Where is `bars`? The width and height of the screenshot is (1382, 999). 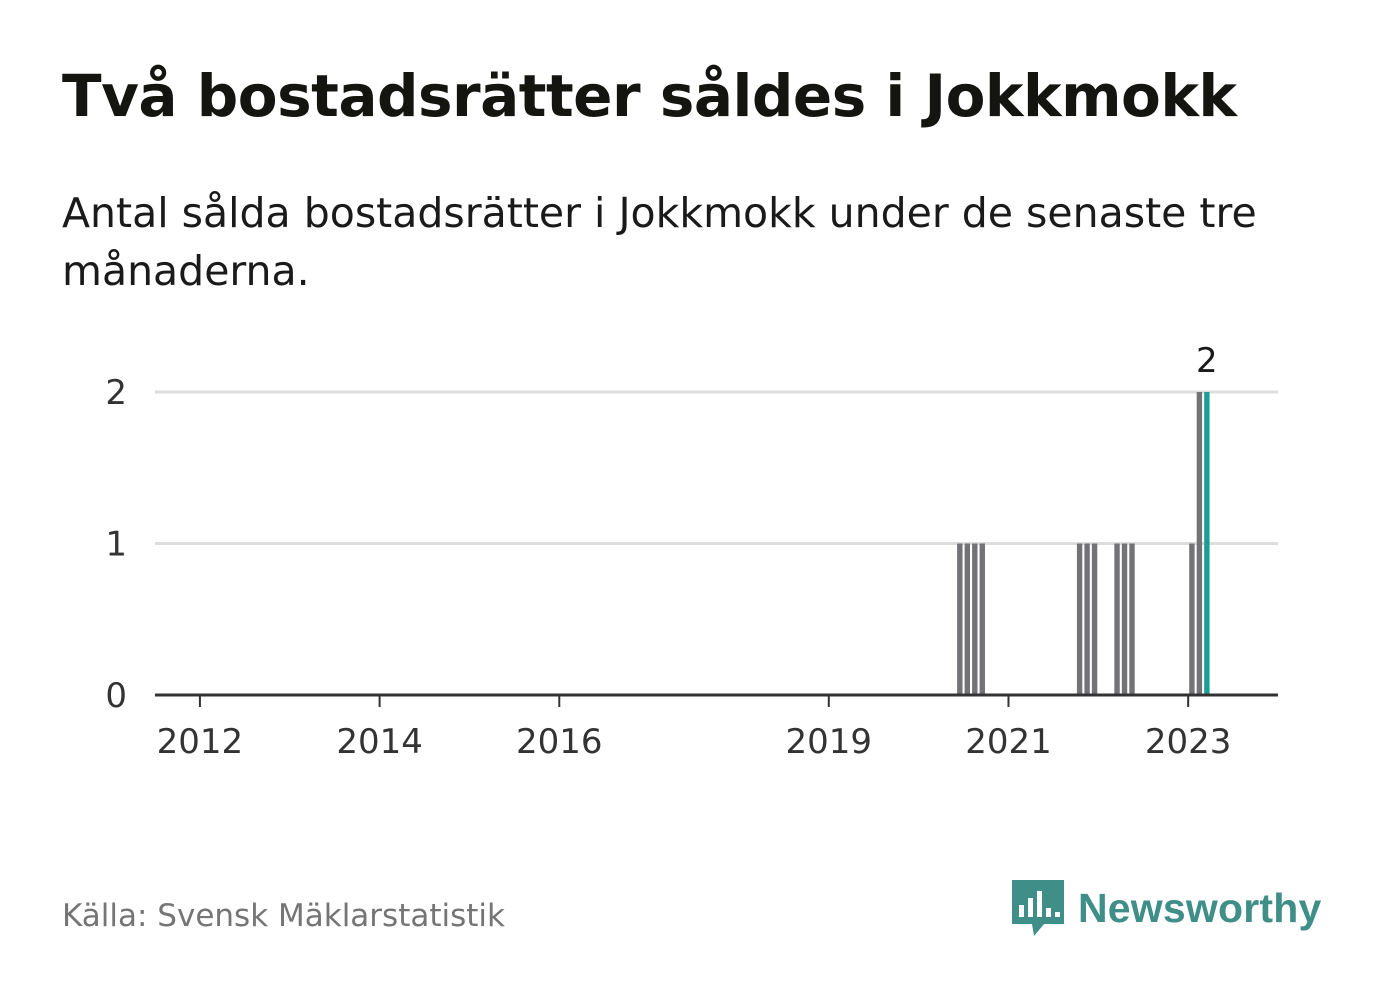 bars is located at coordinates (1083, 543).